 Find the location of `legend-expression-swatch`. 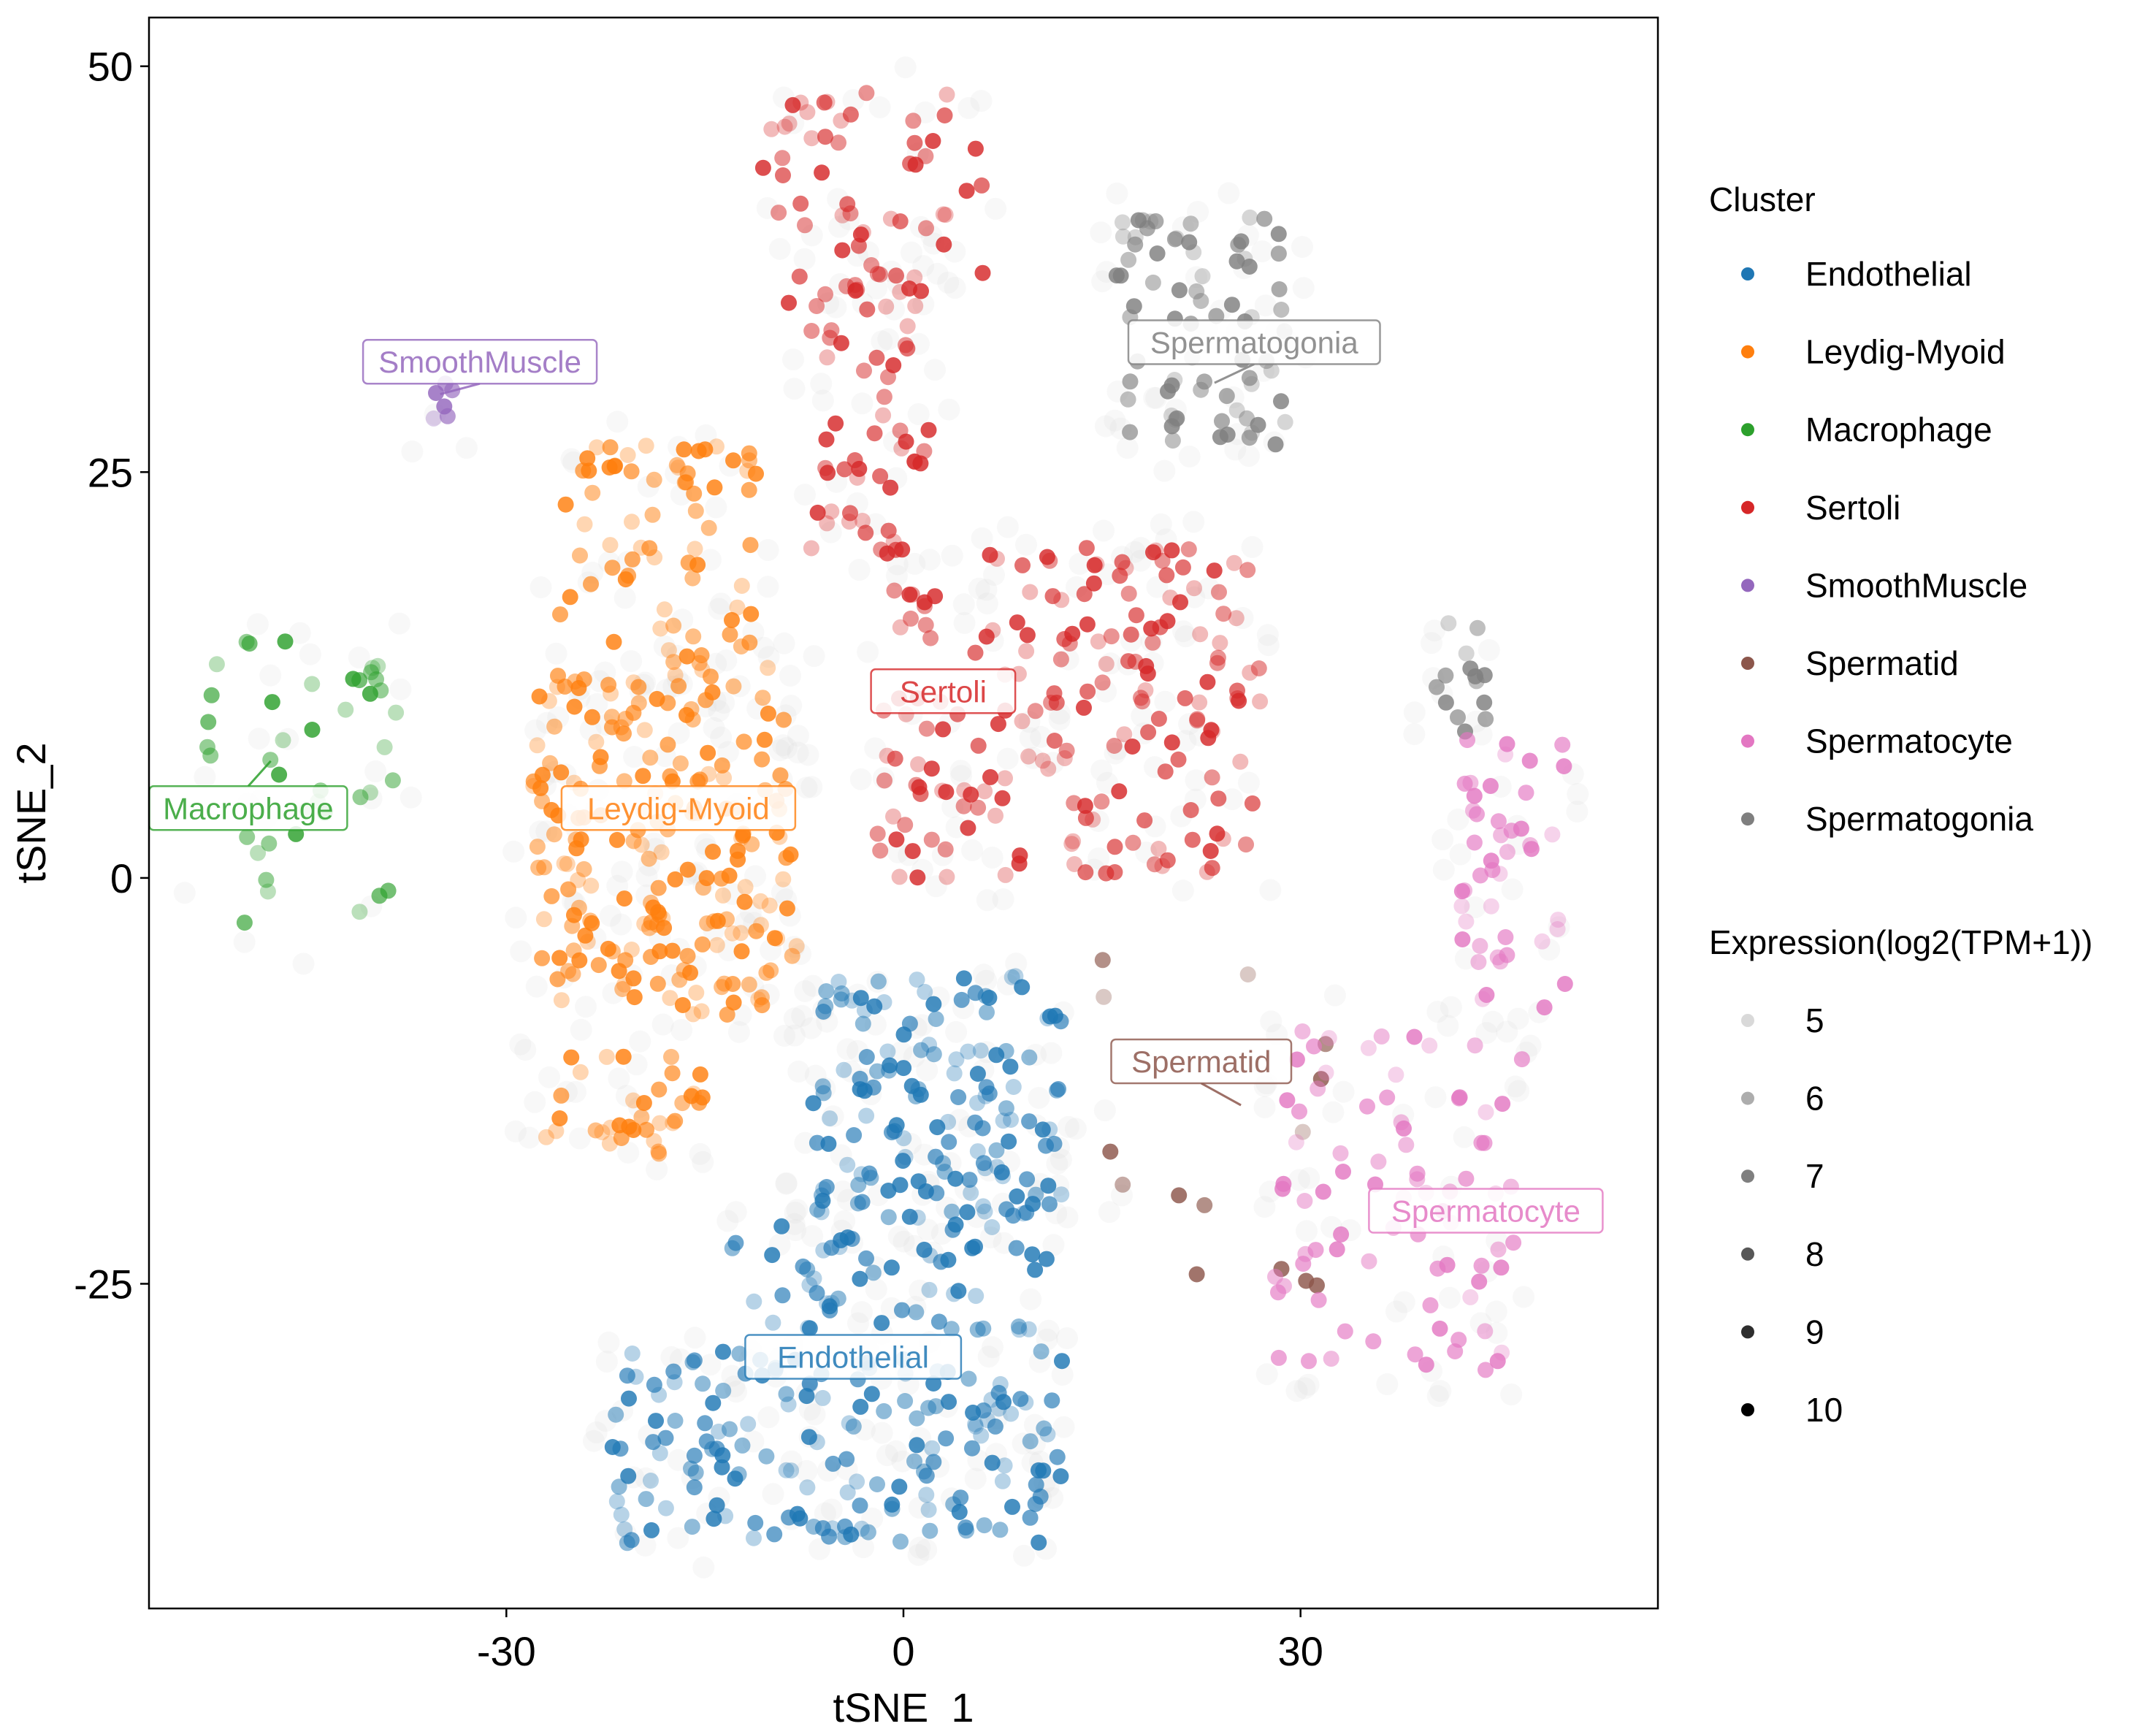

legend-expression-swatch is located at coordinates (1748, 1254).